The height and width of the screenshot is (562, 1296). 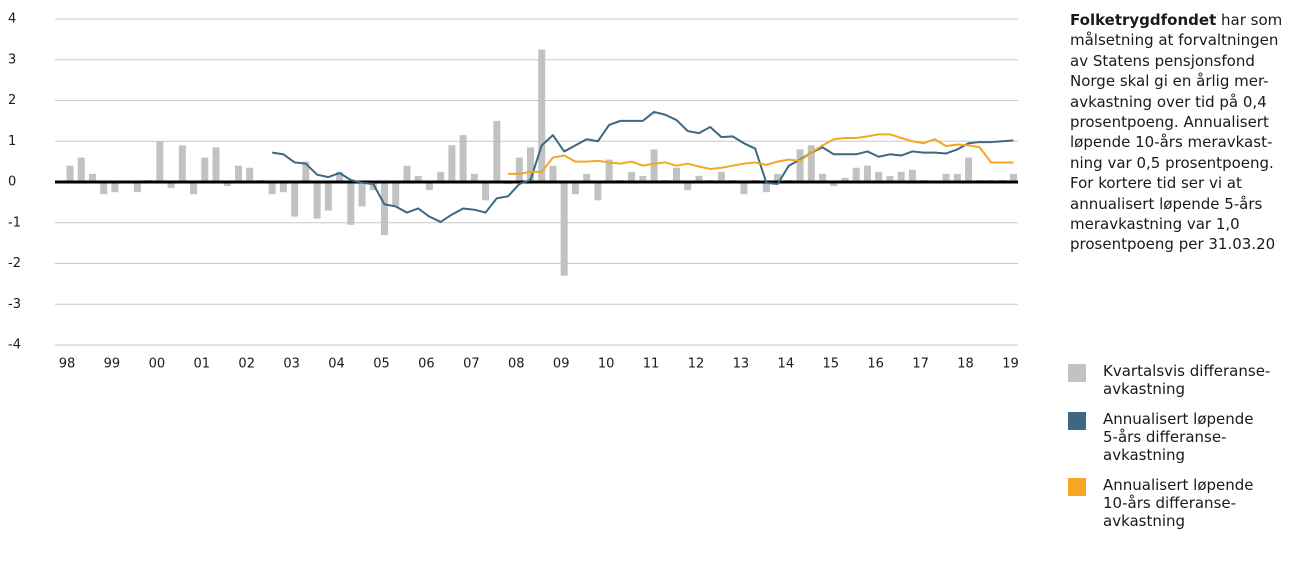 I want to click on y-tick-label: 1, so click(x=12, y=141).